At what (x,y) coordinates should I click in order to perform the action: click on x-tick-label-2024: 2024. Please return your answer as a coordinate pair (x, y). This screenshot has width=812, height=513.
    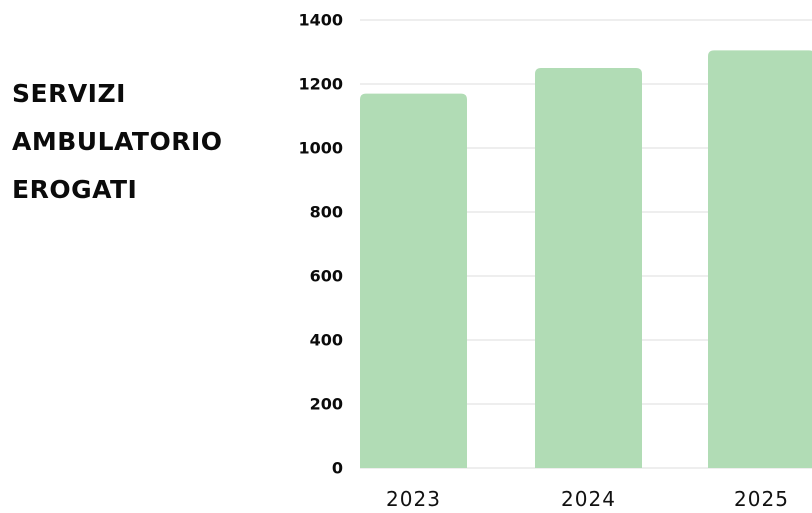
    Looking at the image, I should click on (588, 499).